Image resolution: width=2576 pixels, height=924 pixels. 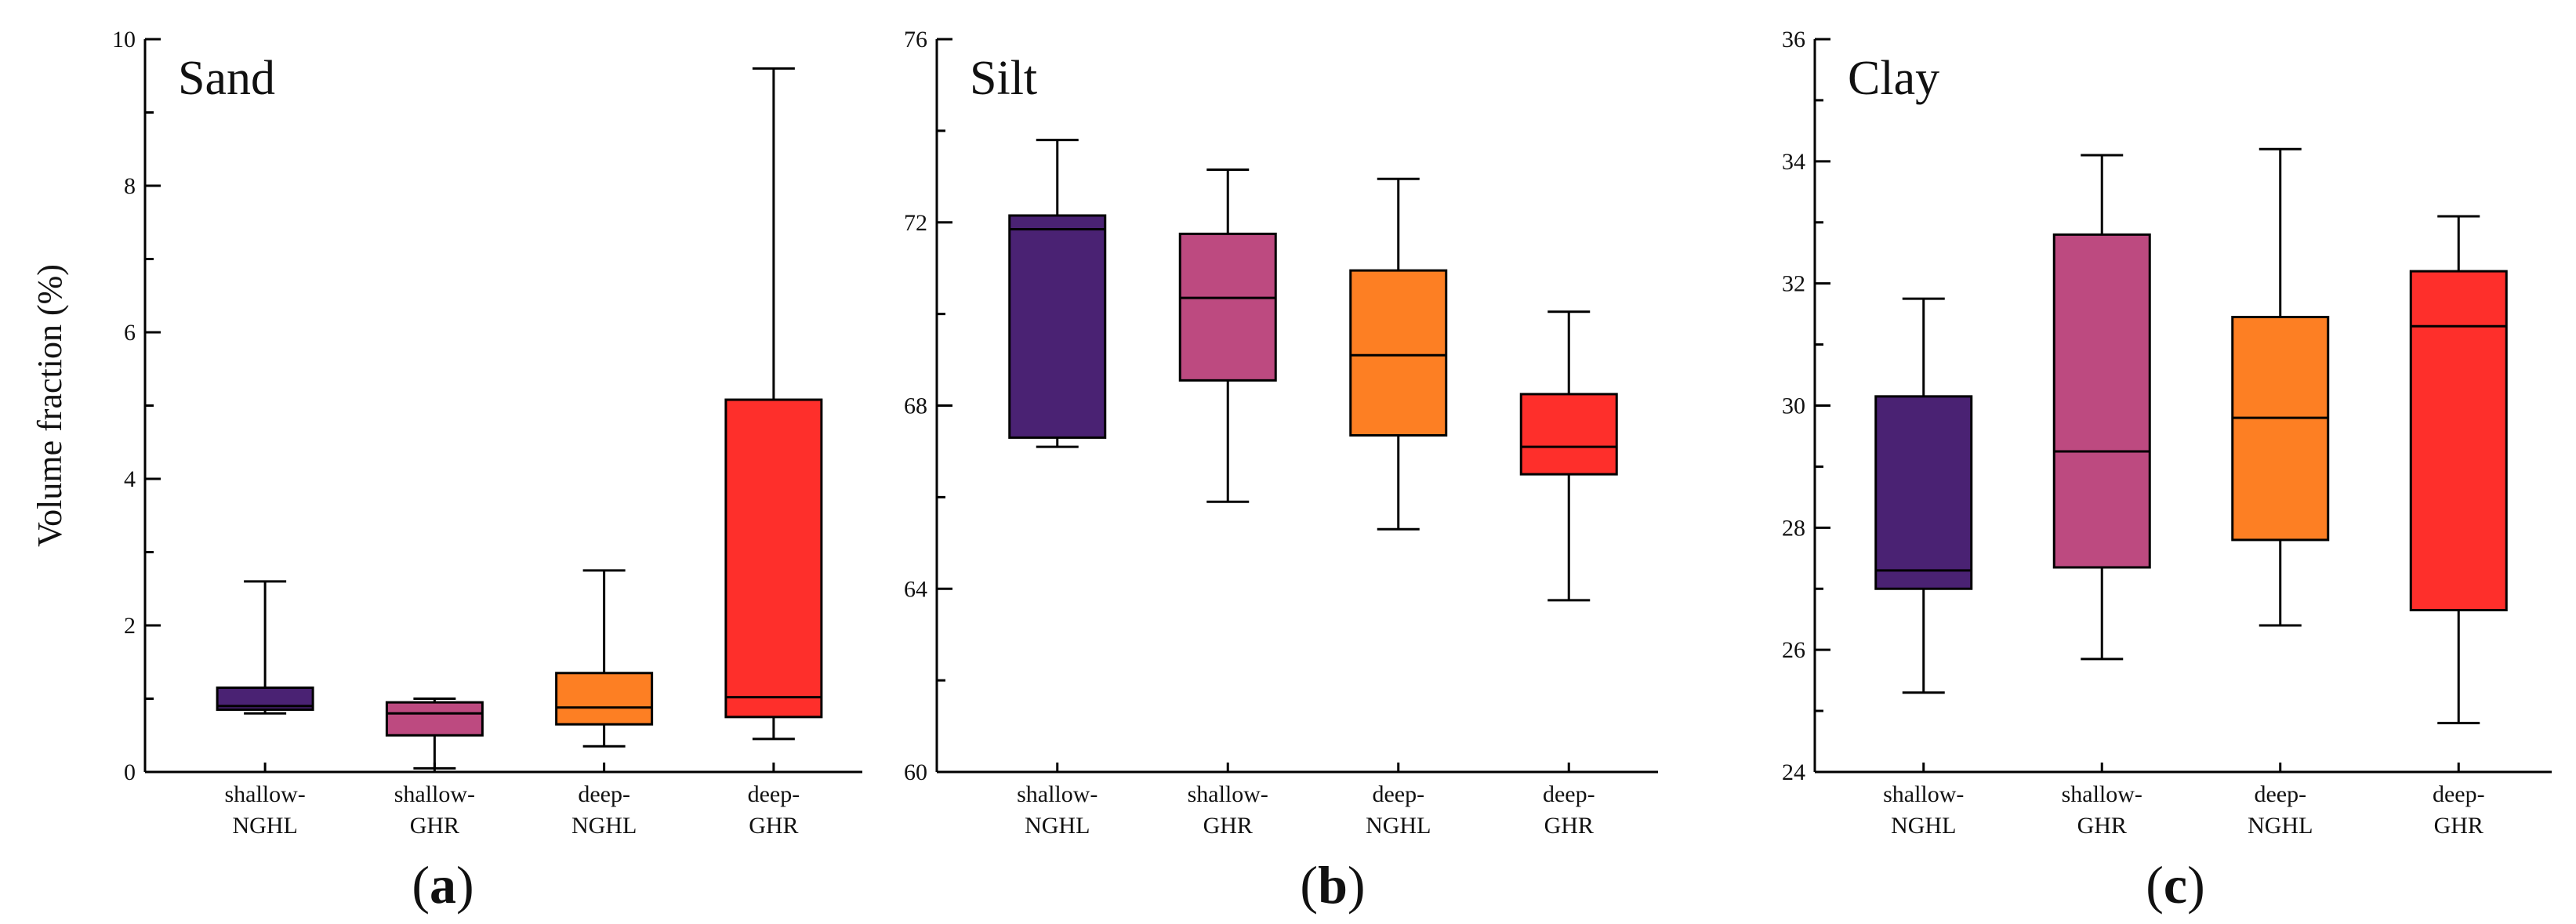 I want to click on y-tick-label: 2, so click(x=130, y=626).